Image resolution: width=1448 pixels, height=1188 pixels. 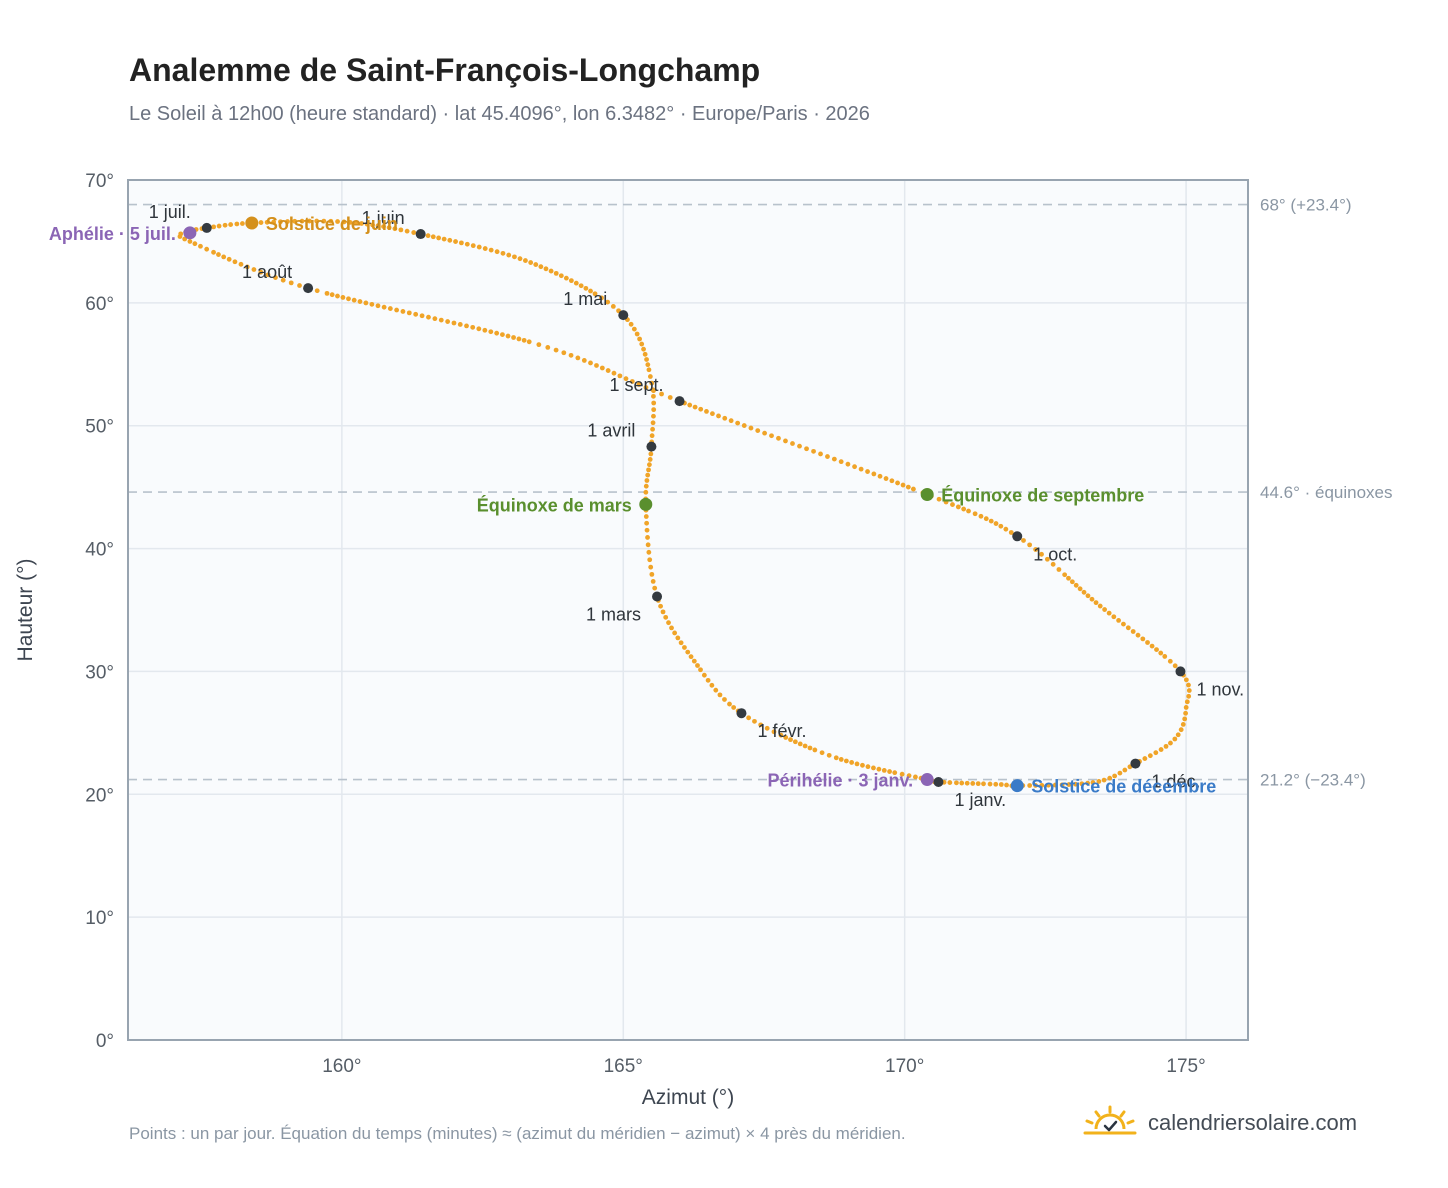 I want to click on reference-line-label: 44.6° · équinoxes, so click(x=1326, y=492).